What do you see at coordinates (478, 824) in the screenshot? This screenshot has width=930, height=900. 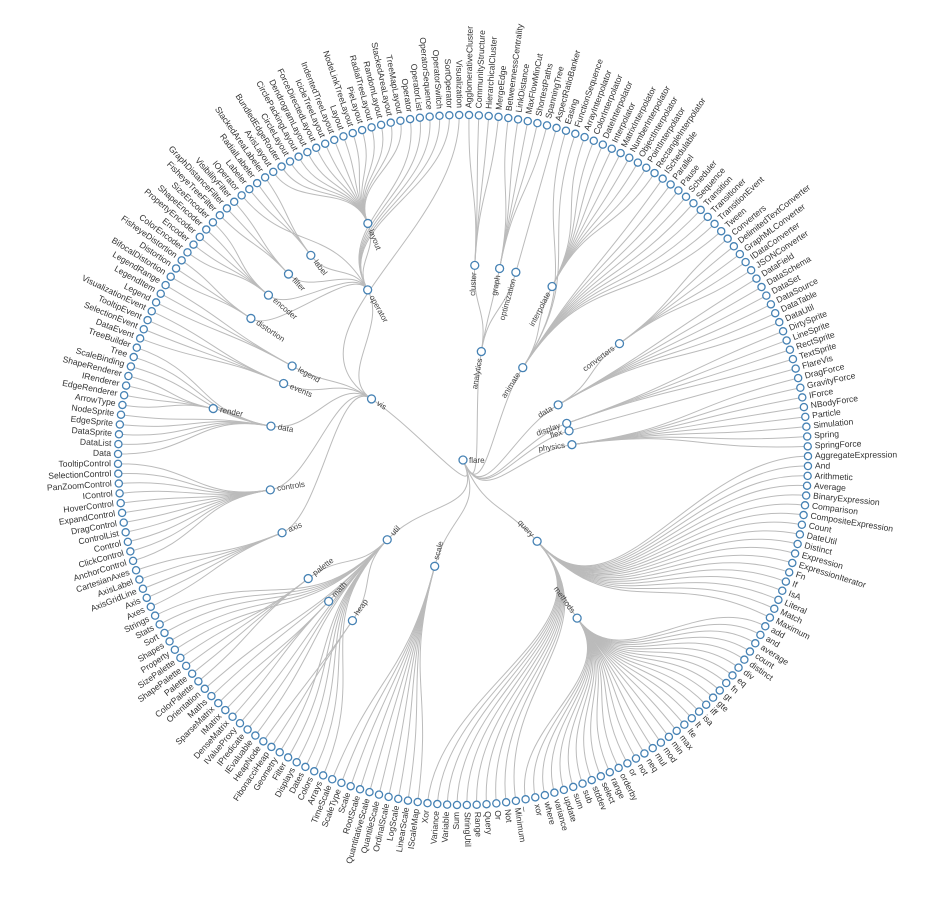 I see `leaf-label: Range` at bounding box center [478, 824].